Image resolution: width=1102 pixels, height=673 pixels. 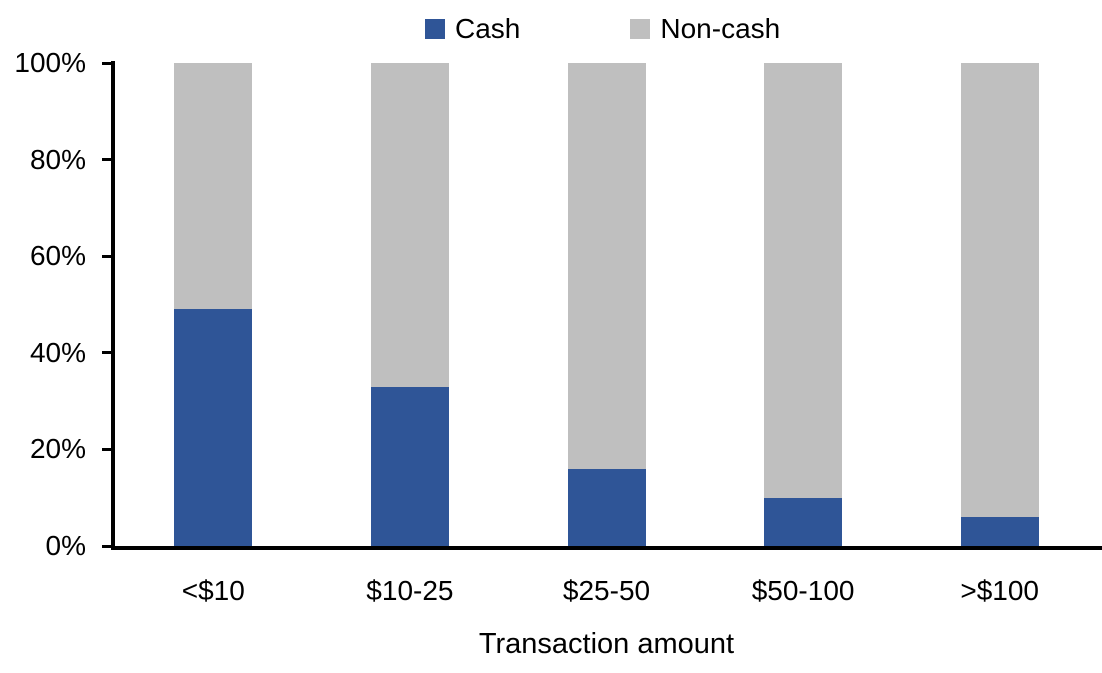 I want to click on legend-item-non-cash: Non-cash, so click(x=705, y=29).